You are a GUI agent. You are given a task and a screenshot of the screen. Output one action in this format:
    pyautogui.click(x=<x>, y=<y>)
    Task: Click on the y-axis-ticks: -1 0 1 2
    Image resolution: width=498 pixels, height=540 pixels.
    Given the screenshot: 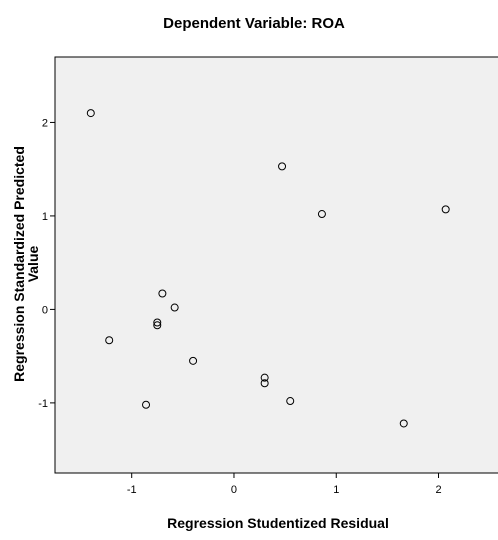 What is the action you would take?
    pyautogui.click(x=46, y=263)
    